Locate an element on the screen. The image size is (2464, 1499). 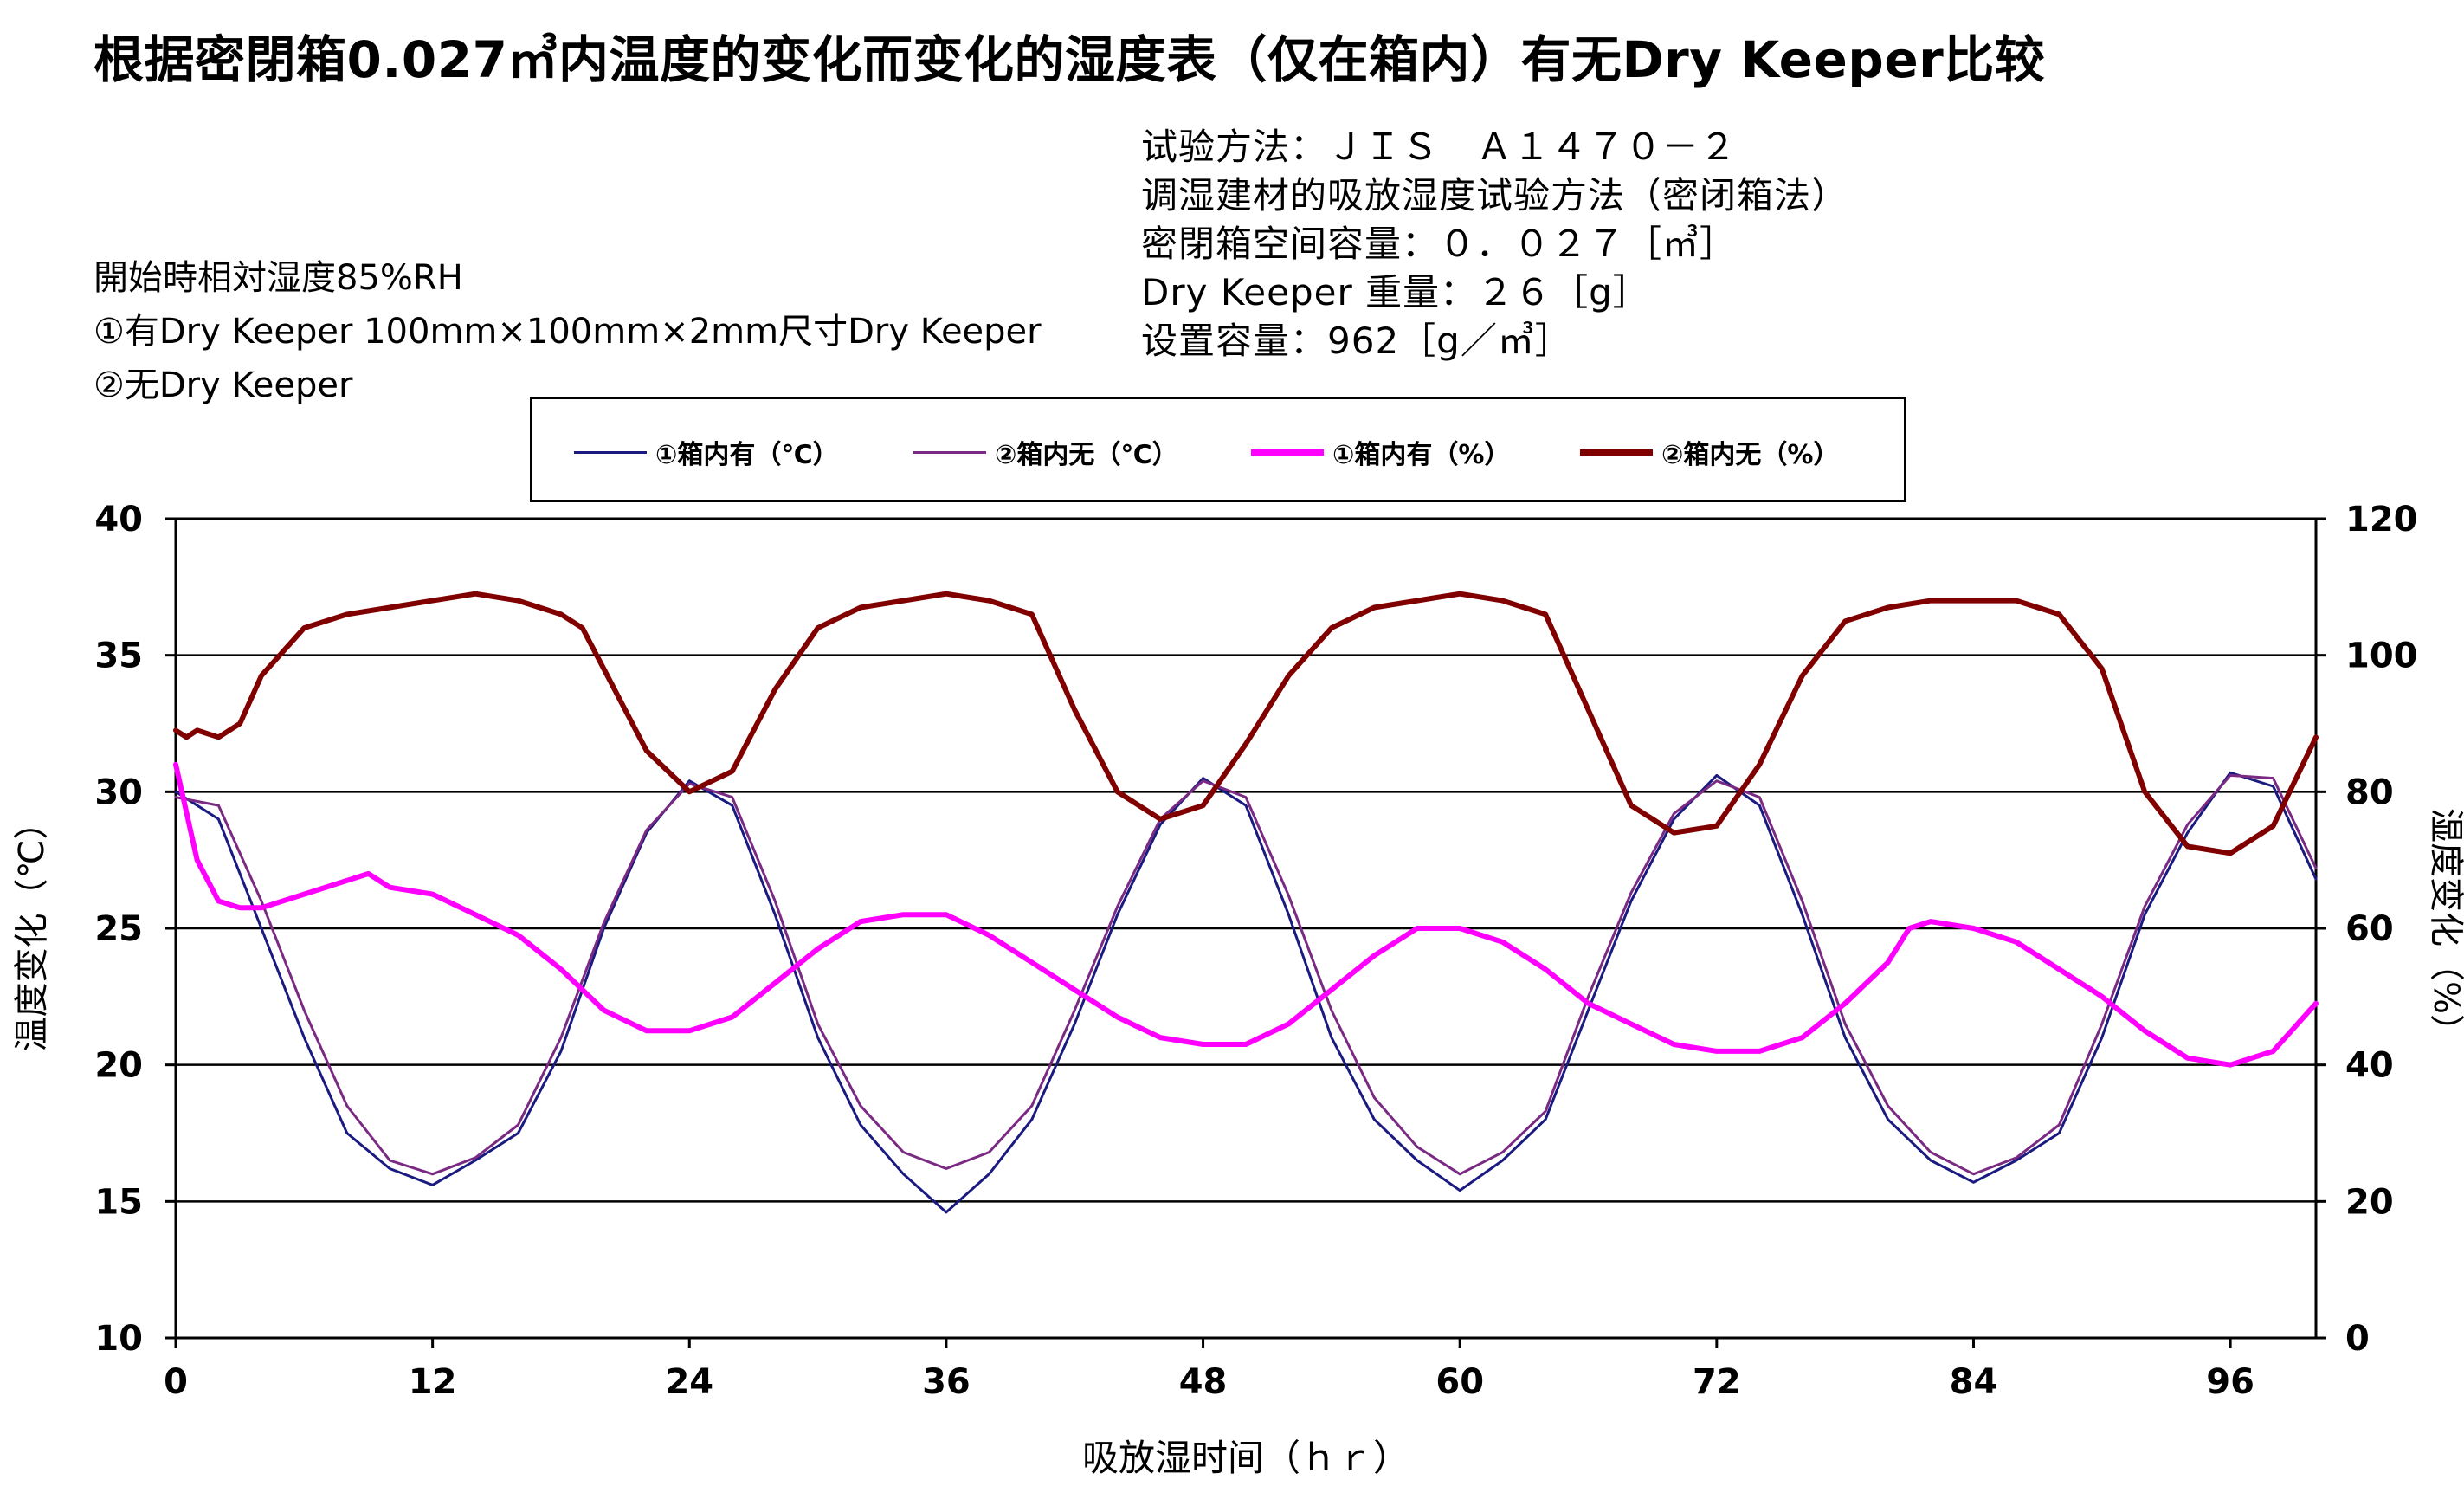
left-tick-label: 10 is located at coordinates (118, 1339).